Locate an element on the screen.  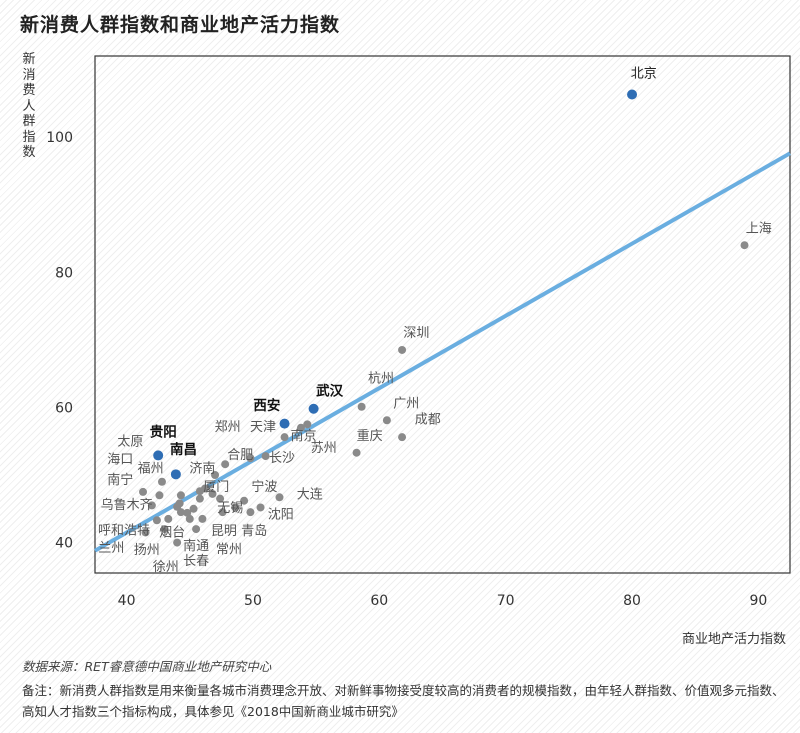
point-label: 南宁 is located at coordinates (120, 480).